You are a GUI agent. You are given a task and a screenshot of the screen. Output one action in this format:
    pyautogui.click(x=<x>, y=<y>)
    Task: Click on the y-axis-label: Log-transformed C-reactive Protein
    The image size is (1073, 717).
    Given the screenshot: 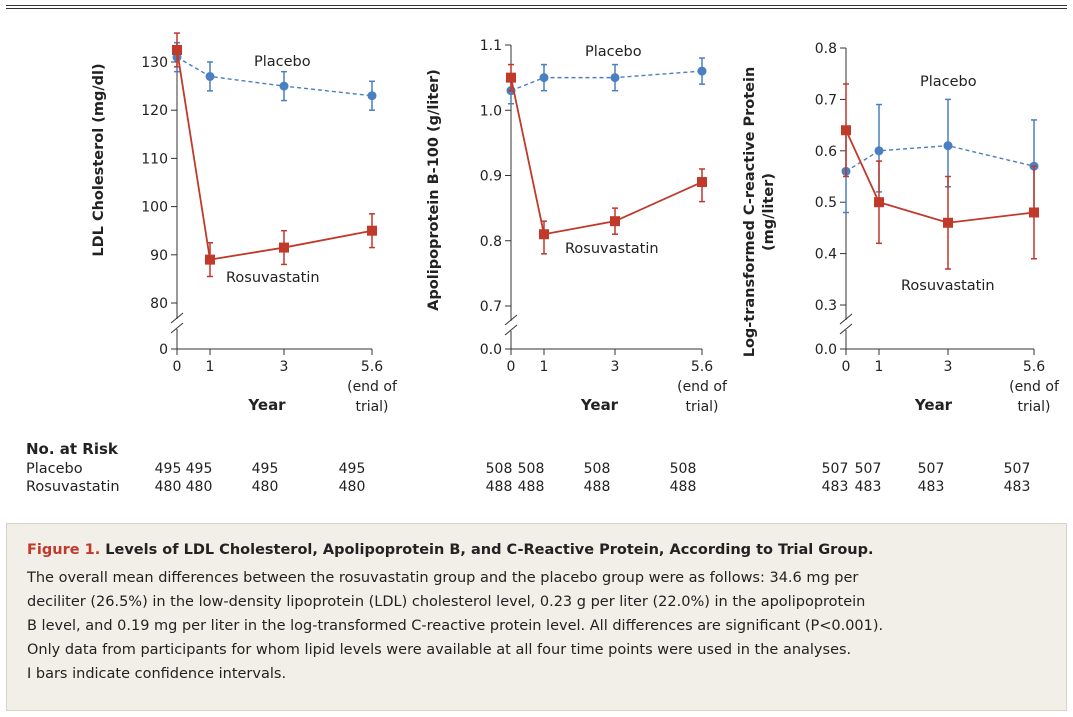 What is the action you would take?
    pyautogui.click(x=750, y=212)
    